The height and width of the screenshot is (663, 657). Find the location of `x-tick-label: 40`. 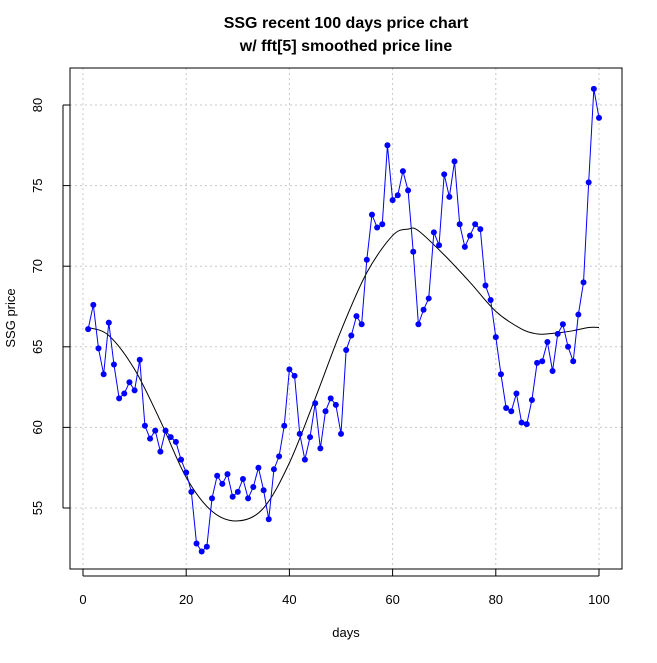

x-tick-label: 40 is located at coordinates (289, 599).